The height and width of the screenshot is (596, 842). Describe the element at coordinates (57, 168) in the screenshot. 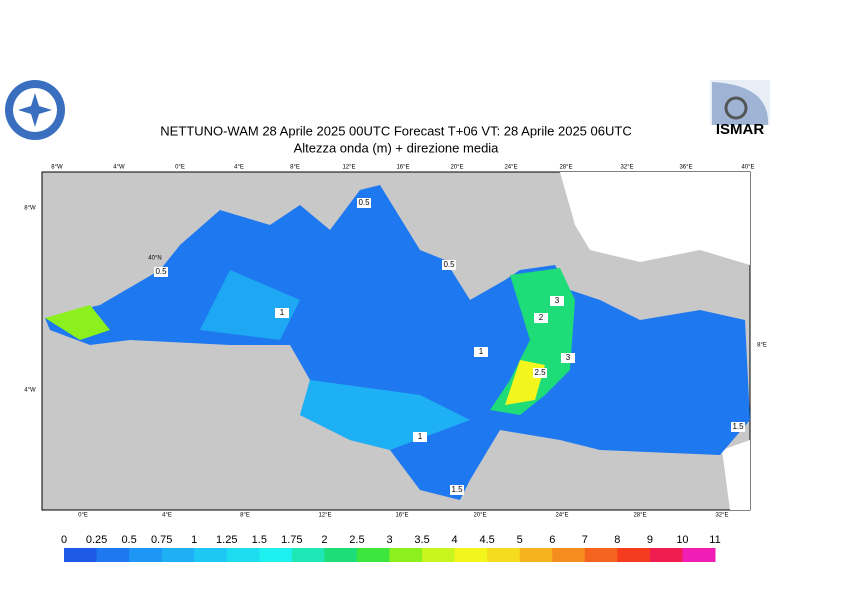

I see `lon-label: 8°W` at that location.